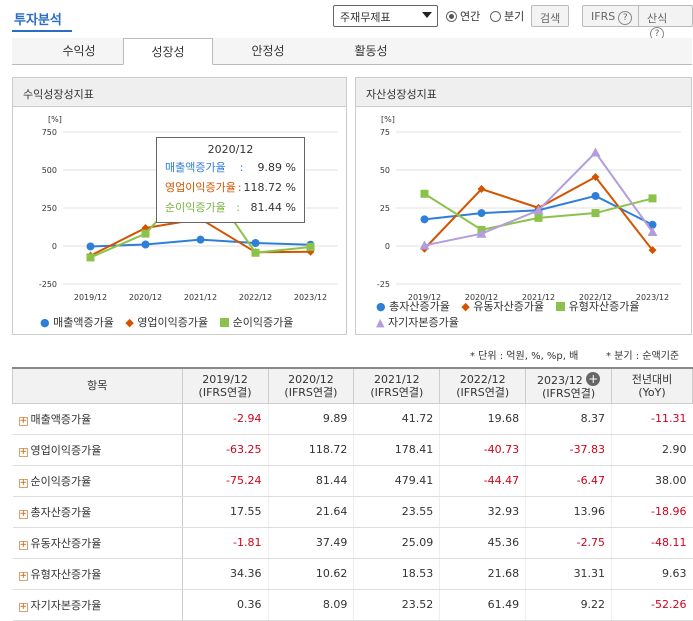 This screenshot has width=693, height=621. I want to click on statement-select: 주재무제표, so click(385, 16).